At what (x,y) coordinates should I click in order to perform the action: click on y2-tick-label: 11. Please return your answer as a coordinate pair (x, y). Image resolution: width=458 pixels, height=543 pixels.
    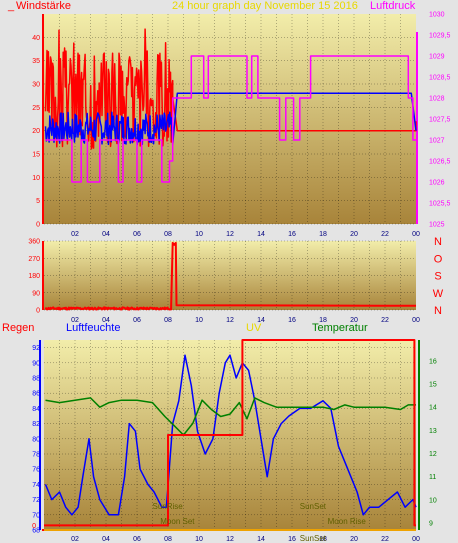
    Looking at the image, I should click on (432, 477).